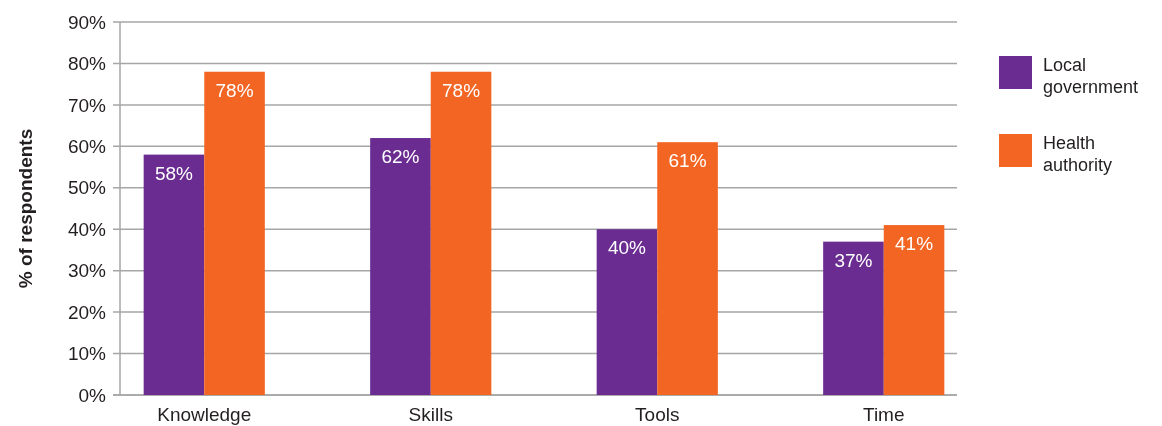  What do you see at coordinates (853, 260) in the screenshot?
I see `data-label: 37%` at bounding box center [853, 260].